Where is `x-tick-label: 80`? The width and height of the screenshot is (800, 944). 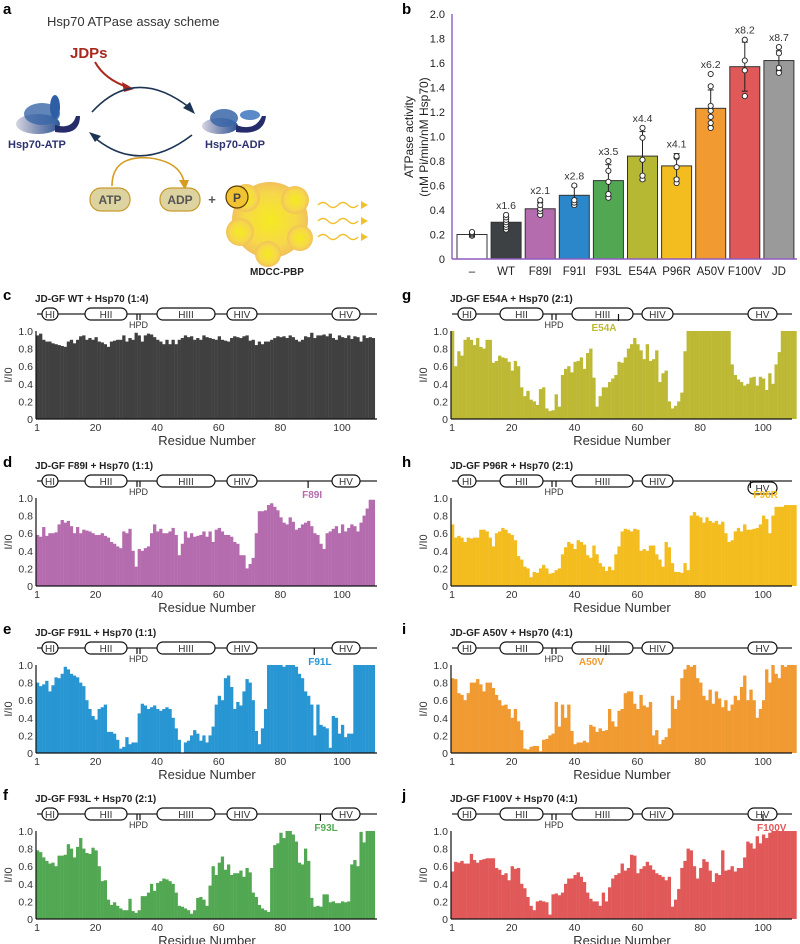
x-tick-label: 80 is located at coordinates (281, 762).